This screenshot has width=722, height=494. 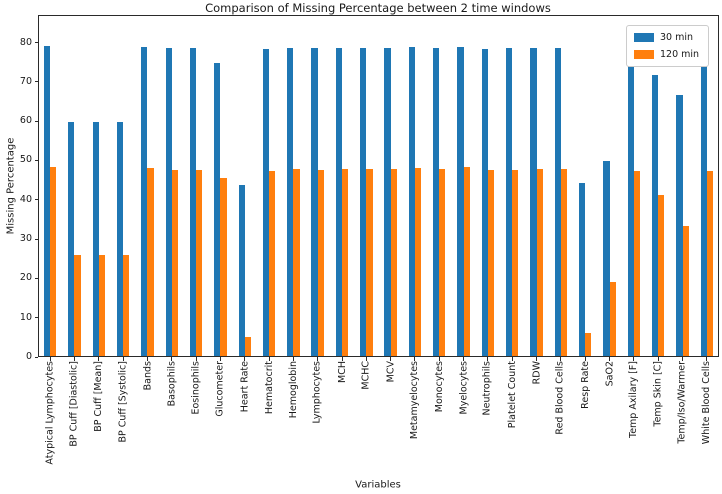 I want to click on x-tick-label-temp-axilary-f: Temp Axilary [F], so click(x=634, y=399).